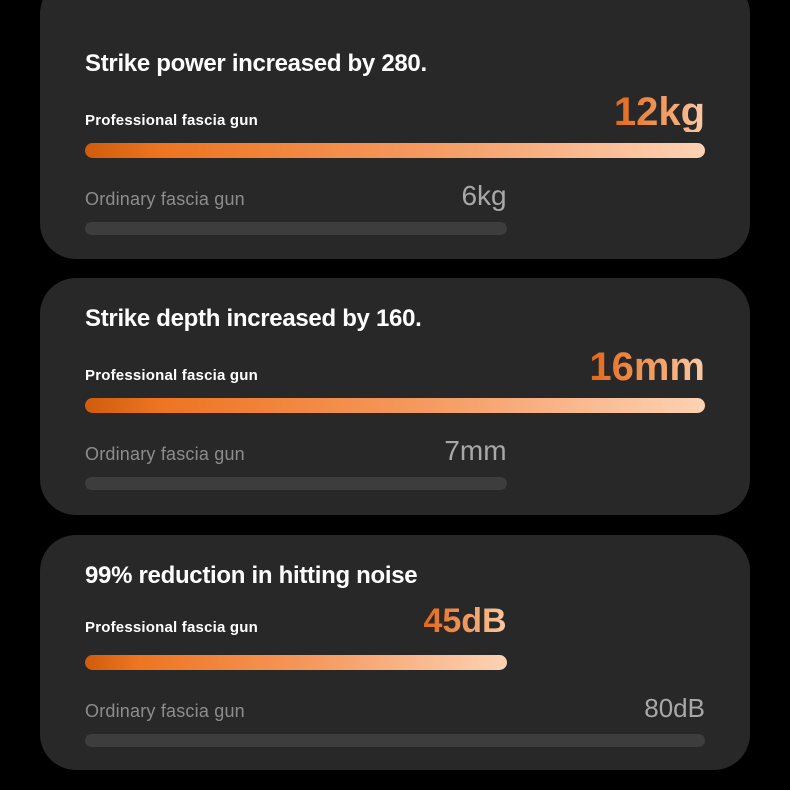  Describe the element at coordinates (296, 196) in the screenshot. I see `ordinary-row: Ordinary fascia gun 6kg` at that location.